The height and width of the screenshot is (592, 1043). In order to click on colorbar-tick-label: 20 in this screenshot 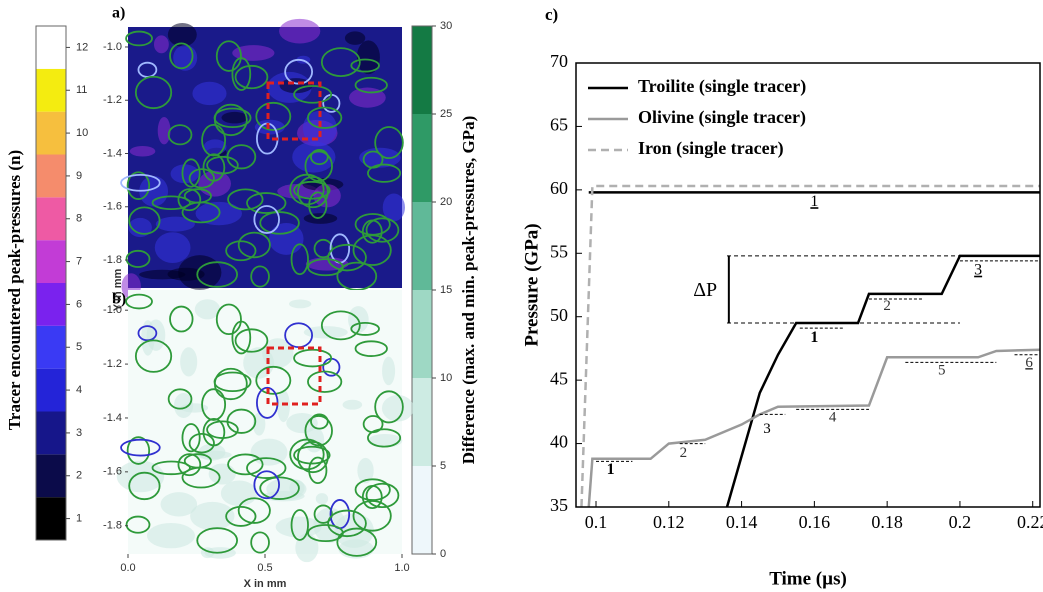, I will do `click(446, 202)`.